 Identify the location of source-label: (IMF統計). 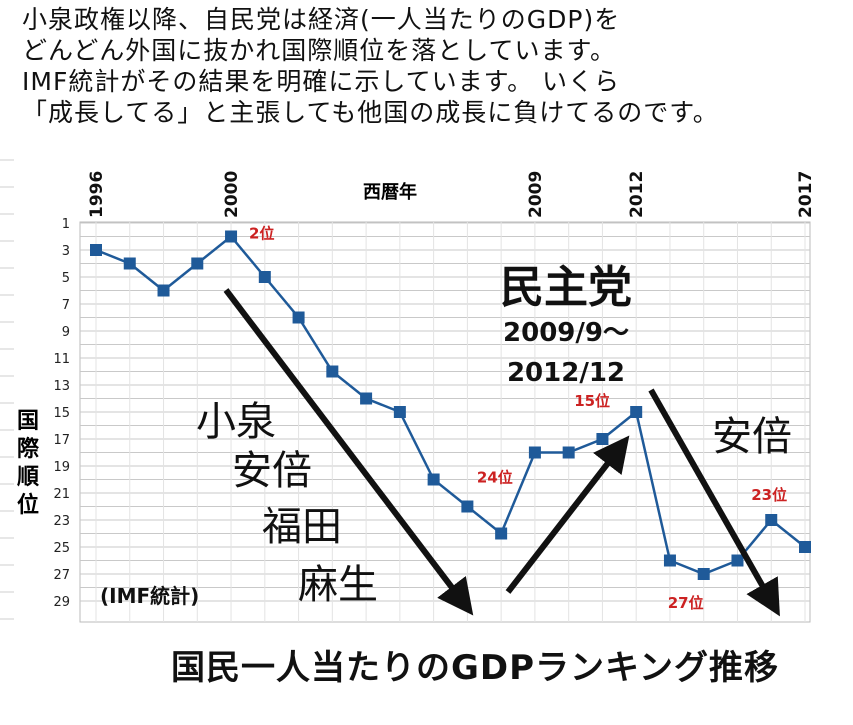
(149, 596).